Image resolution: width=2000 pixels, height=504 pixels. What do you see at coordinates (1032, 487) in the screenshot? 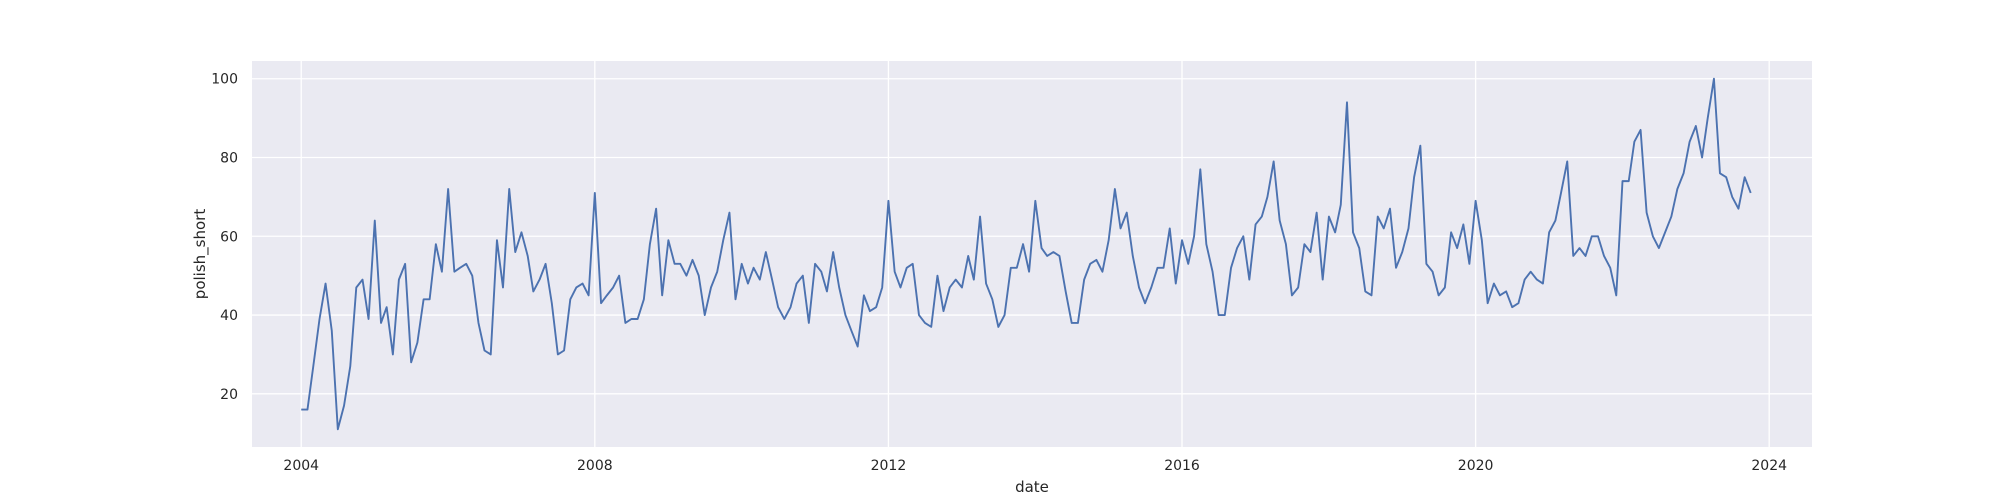
I see `x-axis-label: date` at bounding box center [1032, 487].